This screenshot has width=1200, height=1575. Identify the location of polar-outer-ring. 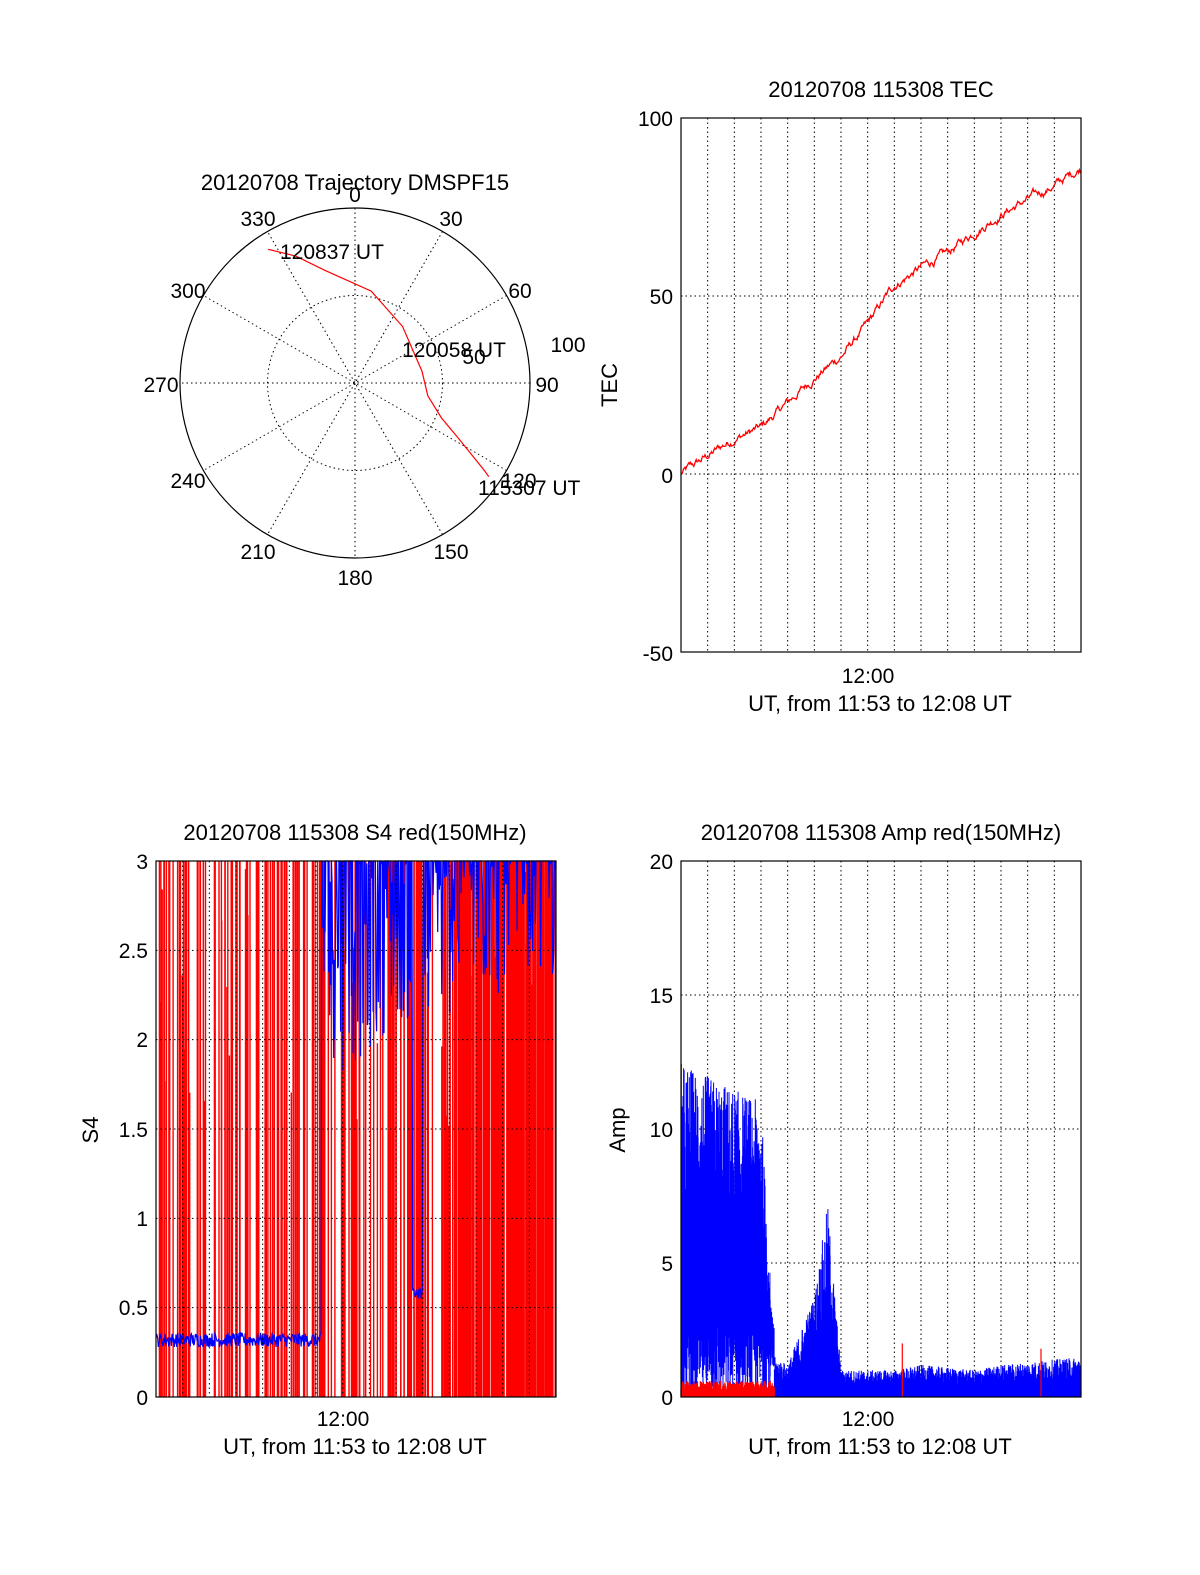
(355, 383).